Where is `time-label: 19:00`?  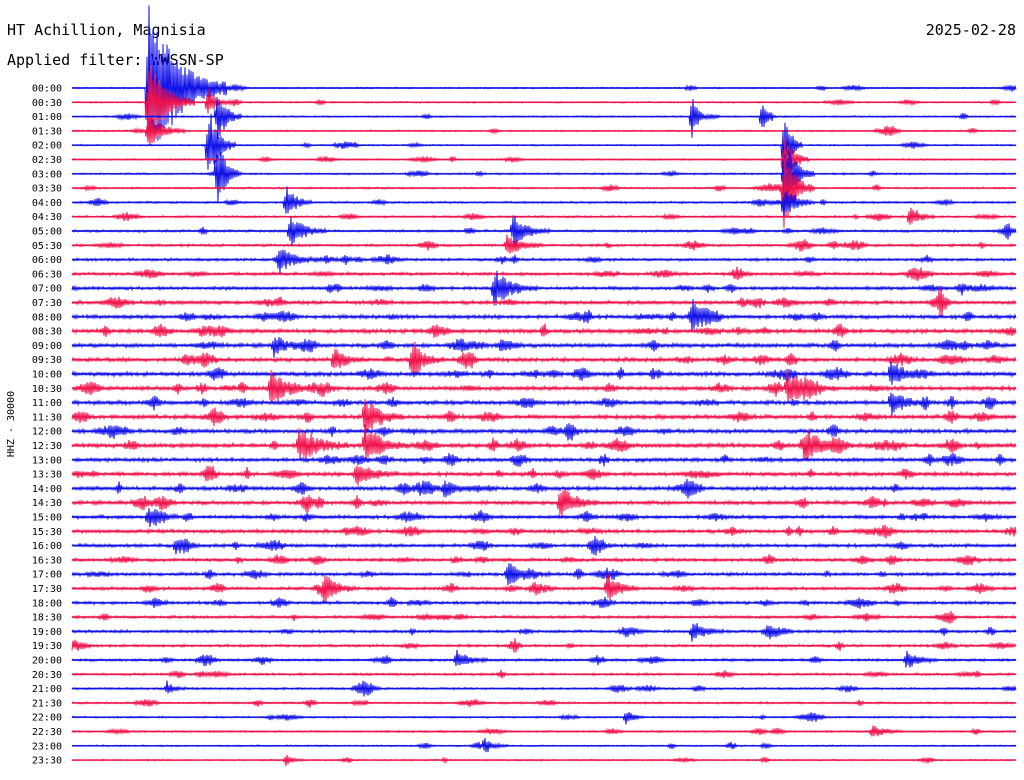 time-label: 19:00 is located at coordinates (47, 632).